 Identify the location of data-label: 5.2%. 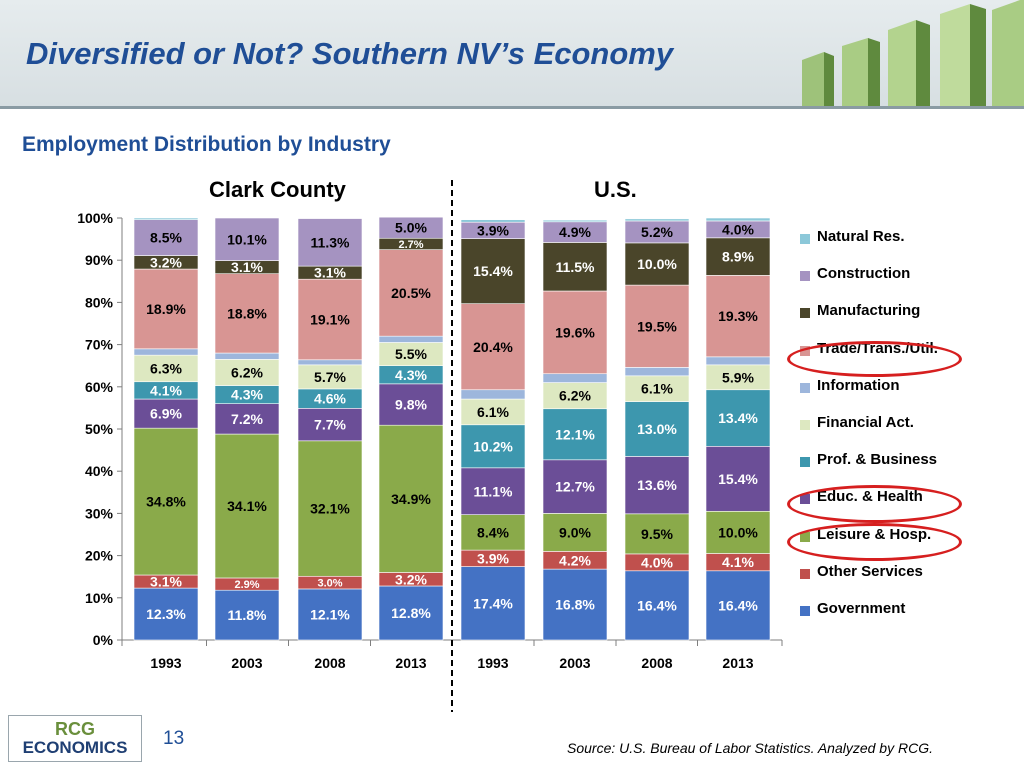
(657, 232).